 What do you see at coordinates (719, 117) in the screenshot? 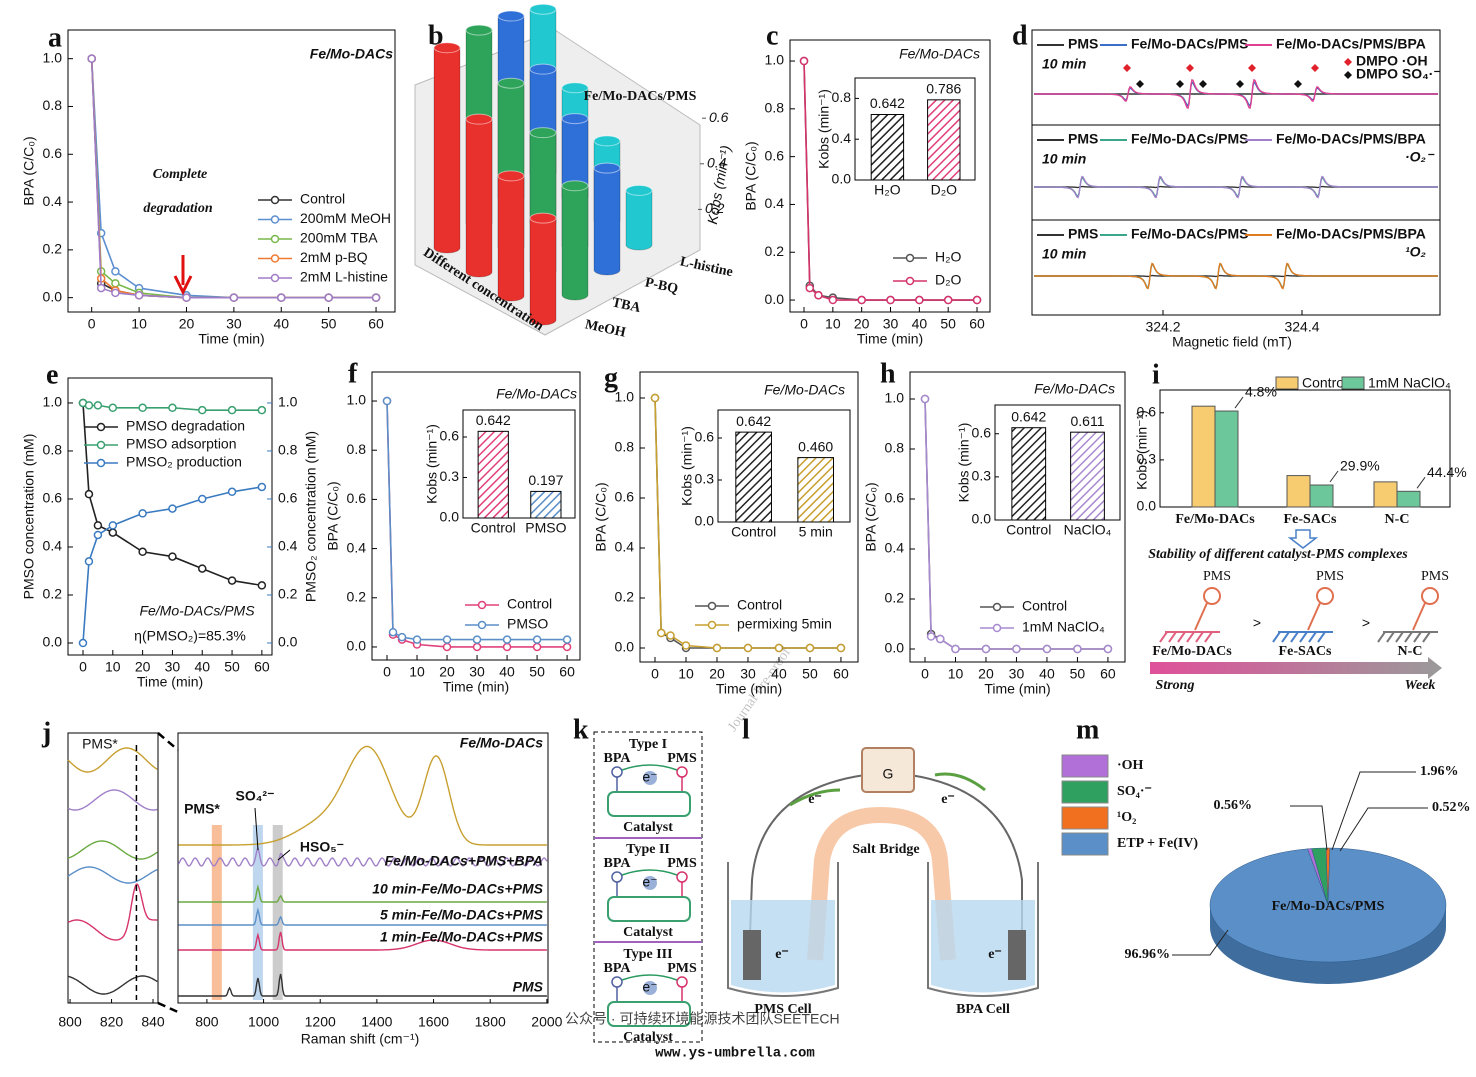
I see `z-tick-label: 0.6` at bounding box center [719, 117].